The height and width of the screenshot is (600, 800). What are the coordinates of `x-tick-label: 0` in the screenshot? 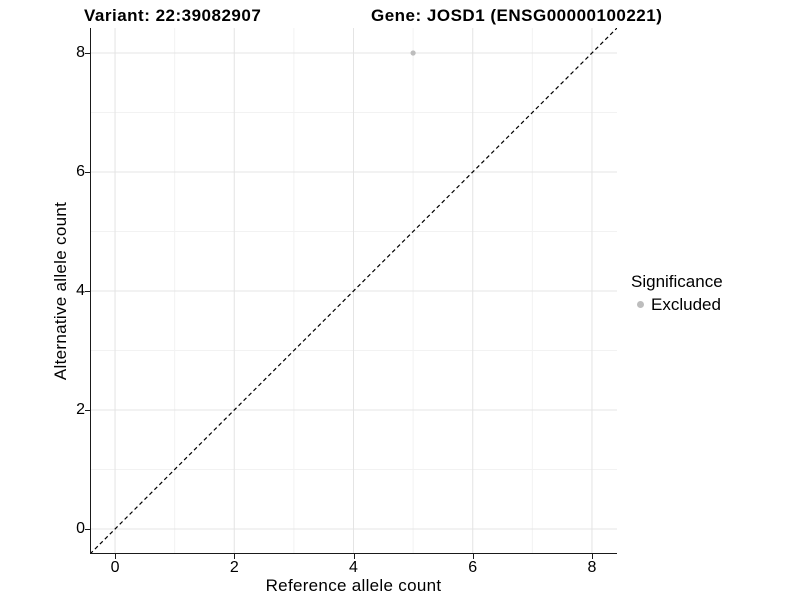 It's located at (115, 567).